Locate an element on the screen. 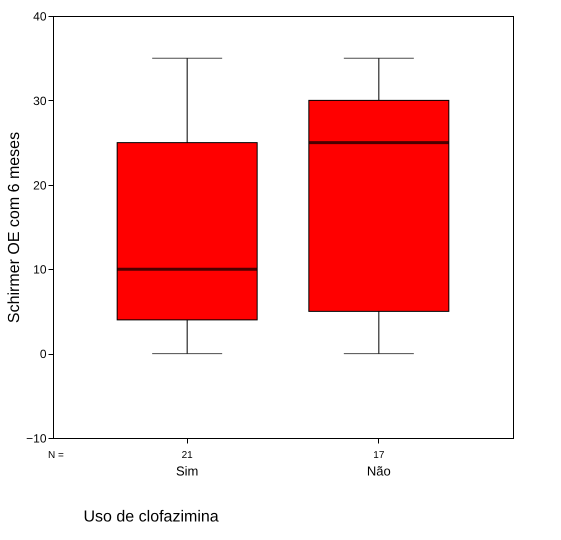 This screenshot has width=561, height=540. y-axis-title: Schirmer OE com 6 meses is located at coordinates (15, 228).